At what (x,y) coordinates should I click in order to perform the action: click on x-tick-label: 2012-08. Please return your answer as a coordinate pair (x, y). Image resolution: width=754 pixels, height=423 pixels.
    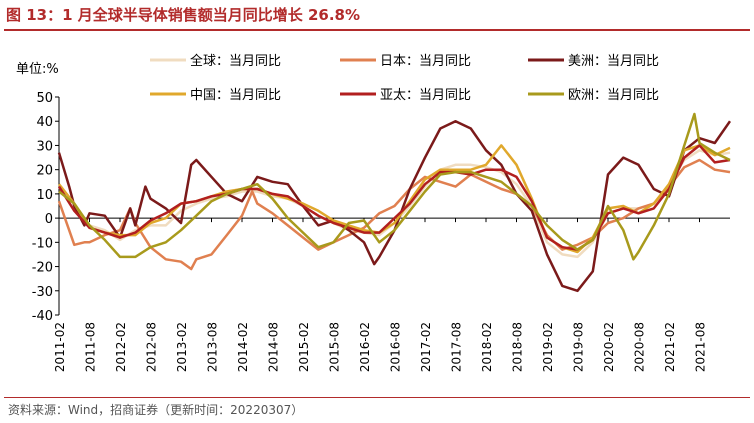
    Looking at the image, I should click on (152, 347).